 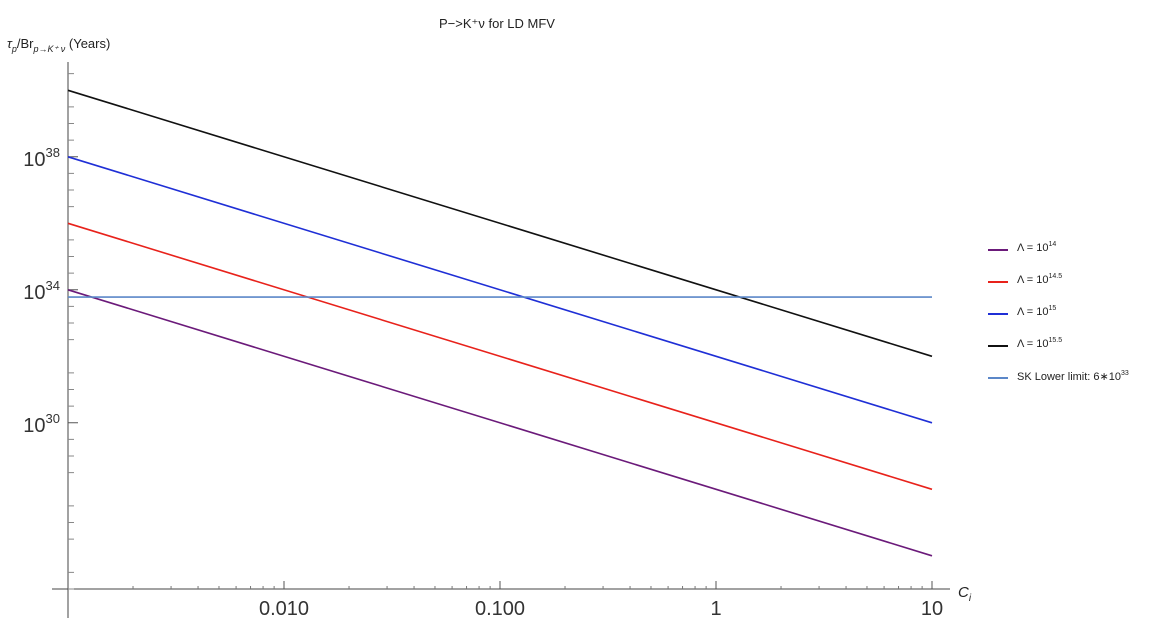 What do you see at coordinates (41, 158) in the screenshot?
I see `y-tick-label: 1038` at bounding box center [41, 158].